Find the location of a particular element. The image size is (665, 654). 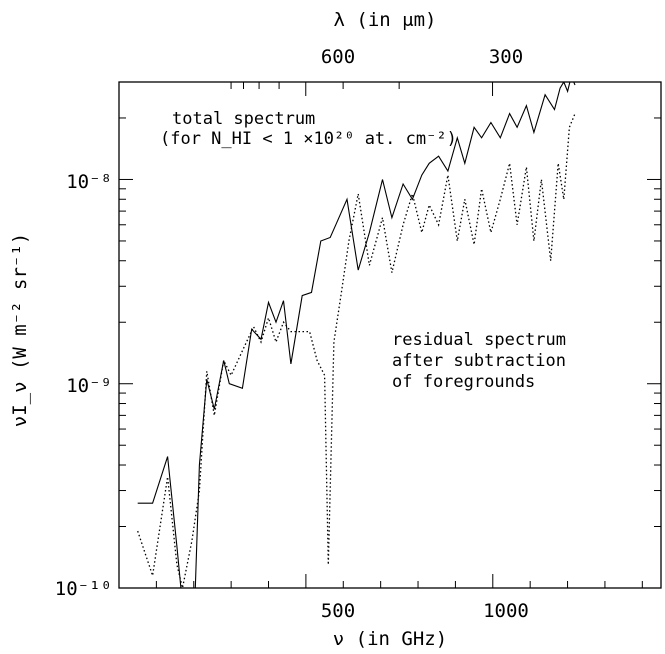

top-tick-label: 300 is located at coordinates (506, 57).